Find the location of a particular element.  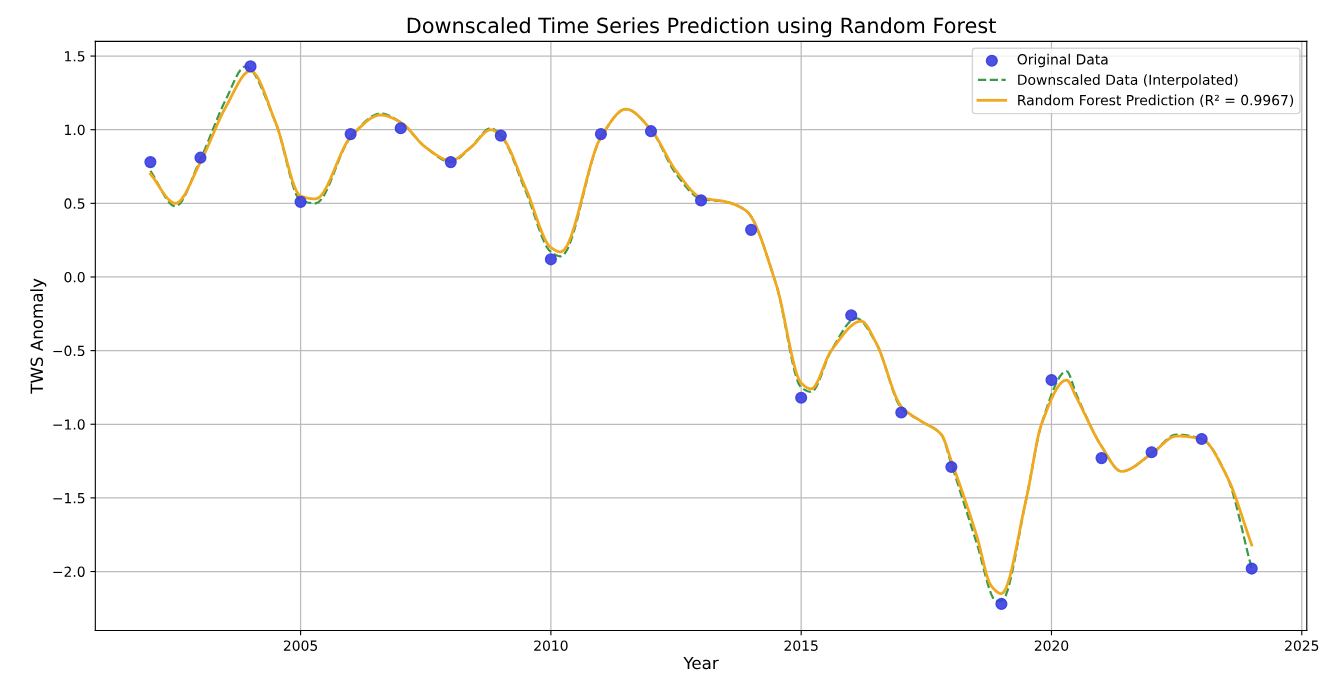

legend-label: Random Forest Prediction (R² = 0.9967) is located at coordinates (1156, 100).